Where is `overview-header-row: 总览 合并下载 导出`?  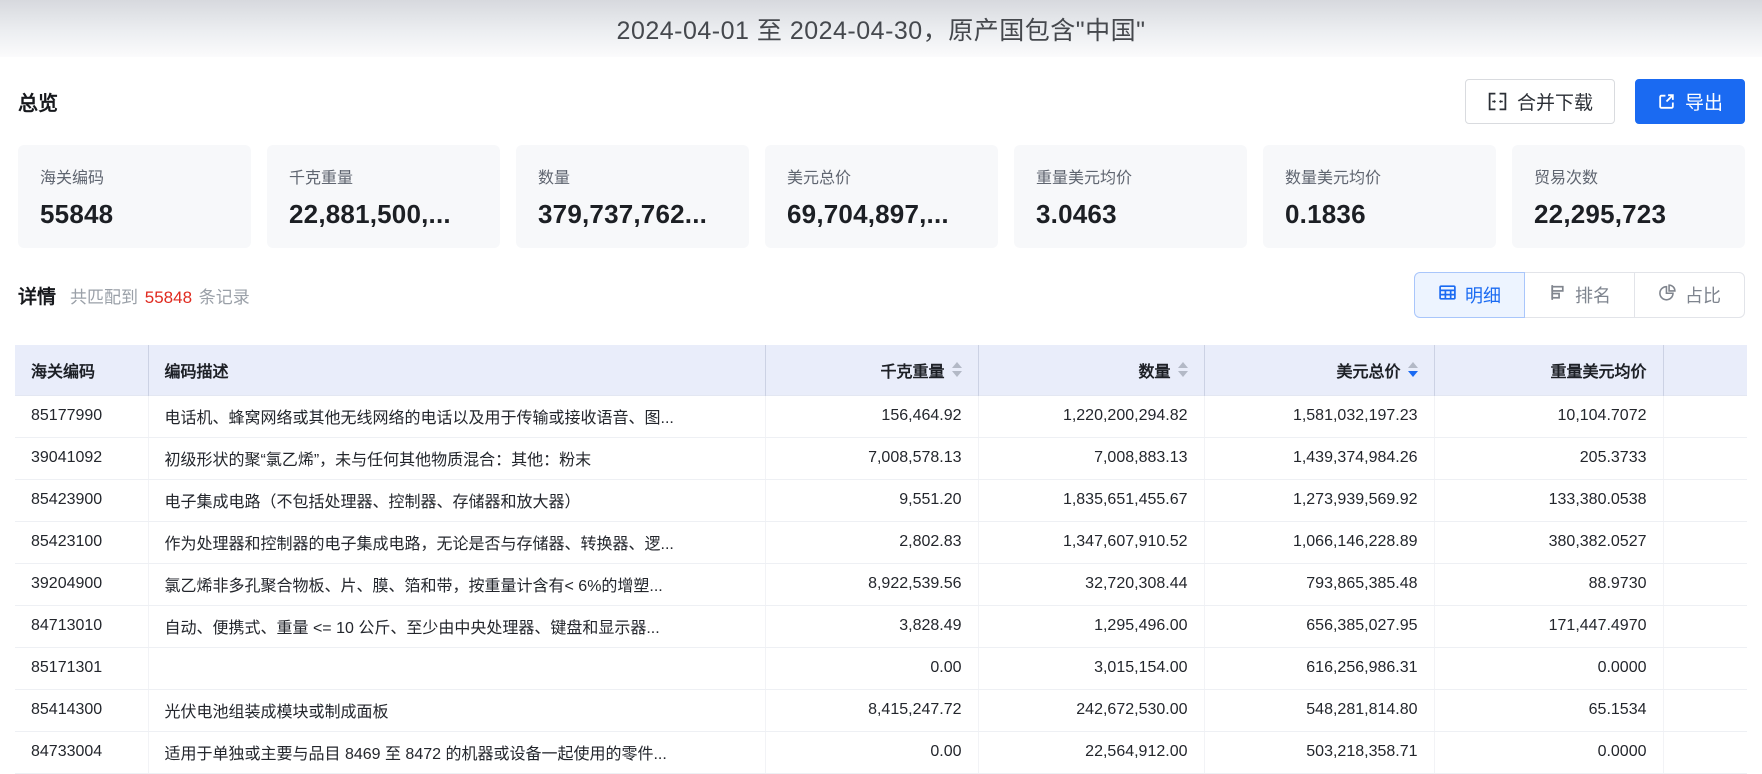
overview-header-row: 总览 合并下载 导出 is located at coordinates (881, 101).